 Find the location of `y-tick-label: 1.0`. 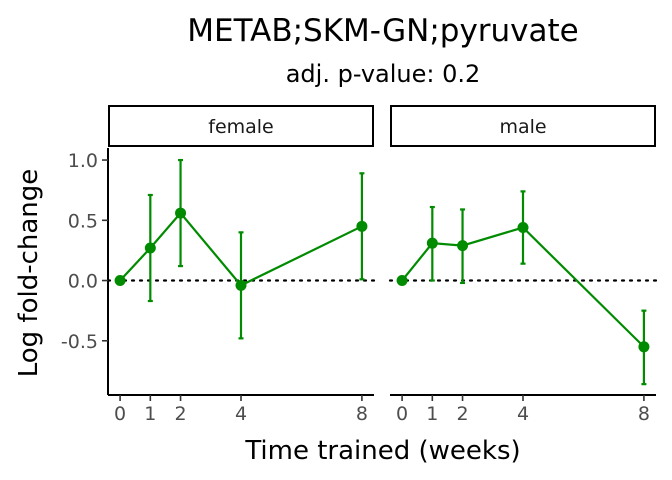

y-tick-label: 1.0 is located at coordinates (83, 161).